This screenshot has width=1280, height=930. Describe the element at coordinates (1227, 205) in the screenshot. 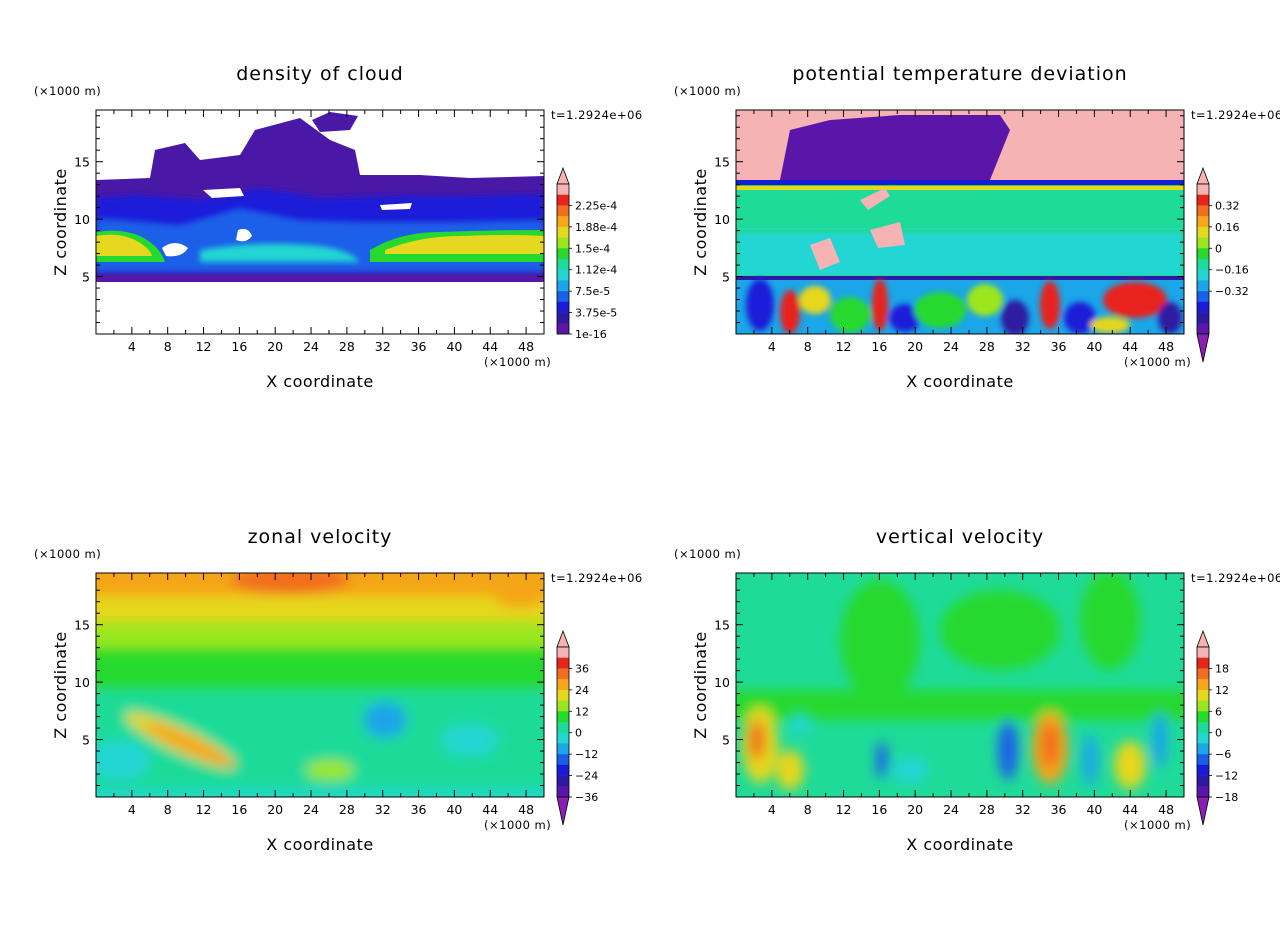

I see `colorbar-label: 0.32` at that location.